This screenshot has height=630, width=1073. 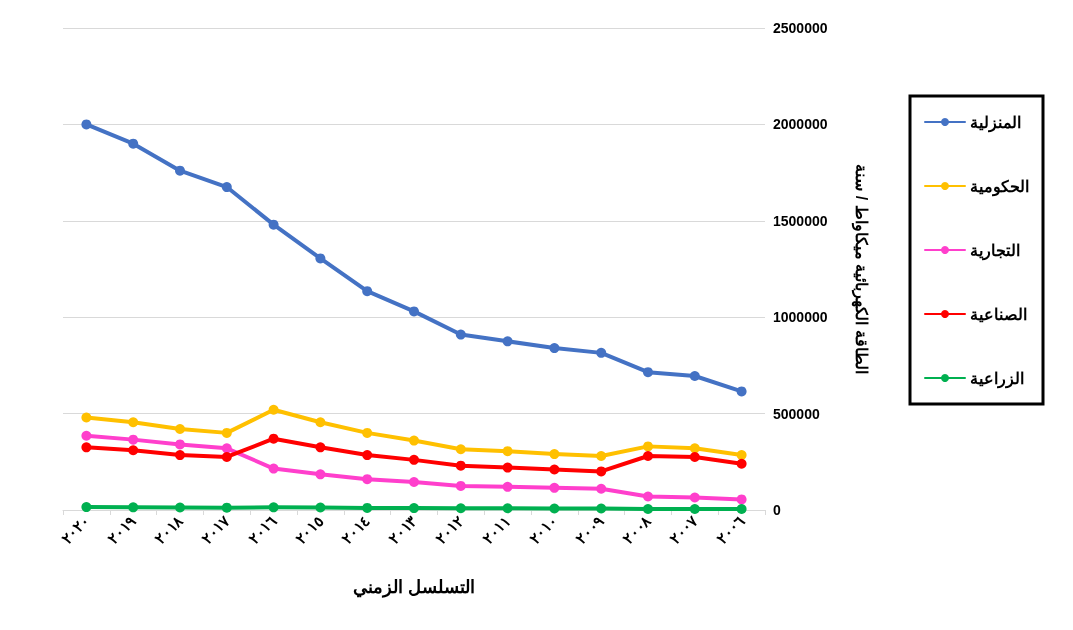 I want to click on x-tick-label: ٢٠١٠, so click(x=543, y=529).